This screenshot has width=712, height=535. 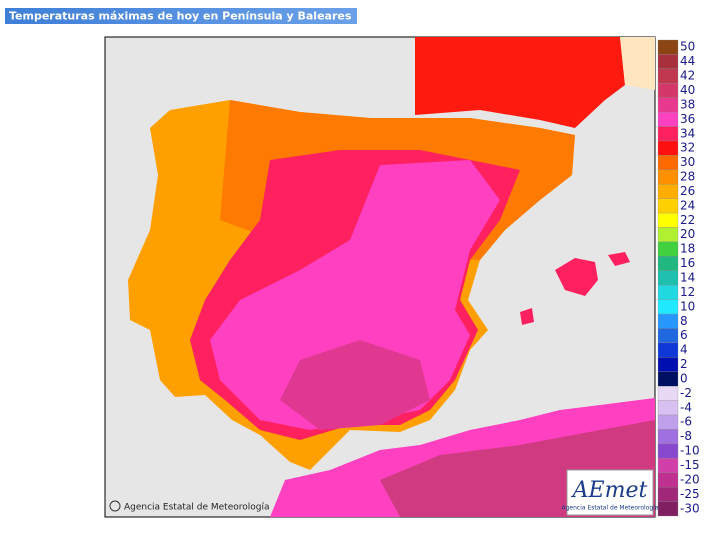 What do you see at coordinates (690, 465) in the screenshot?
I see `legend-label: -15` at bounding box center [690, 465].